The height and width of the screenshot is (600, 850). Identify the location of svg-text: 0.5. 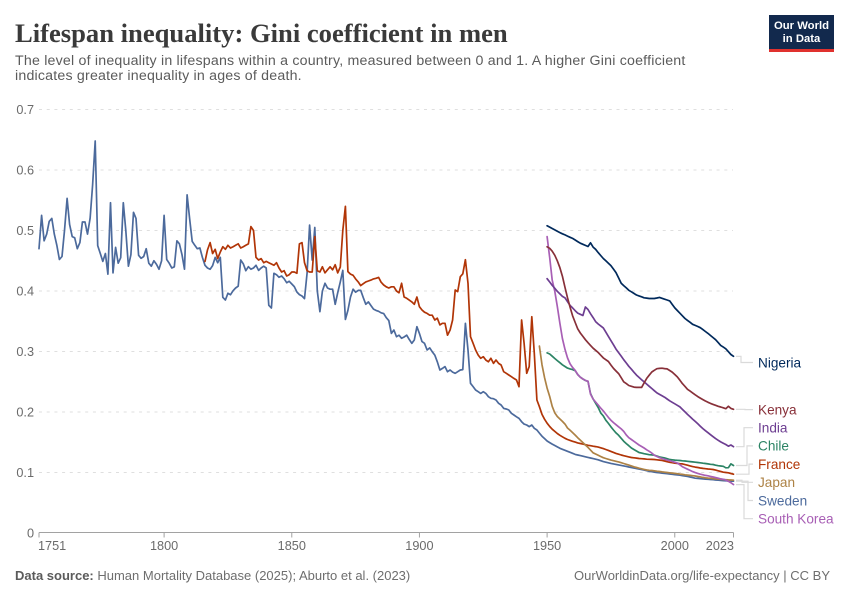
(25, 231).